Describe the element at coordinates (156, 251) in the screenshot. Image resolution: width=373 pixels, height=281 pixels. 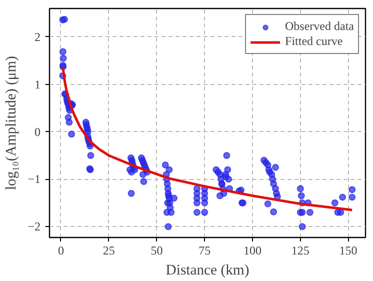
I see `x-tick-label: 50` at that location.